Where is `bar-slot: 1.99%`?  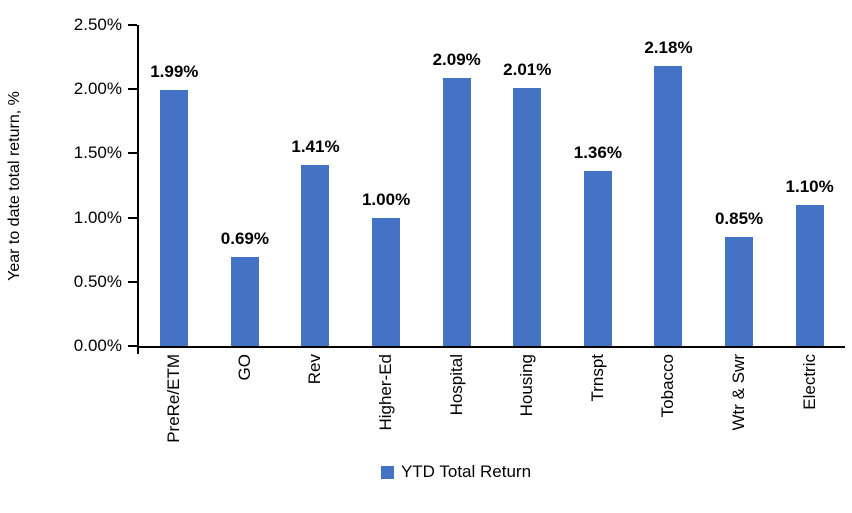
bar-slot: 1.99% is located at coordinates (174, 185).